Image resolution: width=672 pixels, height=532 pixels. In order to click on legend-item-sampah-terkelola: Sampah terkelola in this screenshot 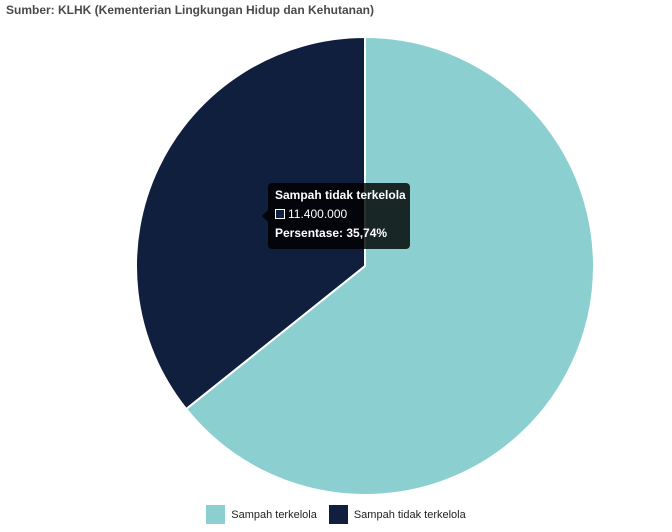, I will do `click(261, 514)`.